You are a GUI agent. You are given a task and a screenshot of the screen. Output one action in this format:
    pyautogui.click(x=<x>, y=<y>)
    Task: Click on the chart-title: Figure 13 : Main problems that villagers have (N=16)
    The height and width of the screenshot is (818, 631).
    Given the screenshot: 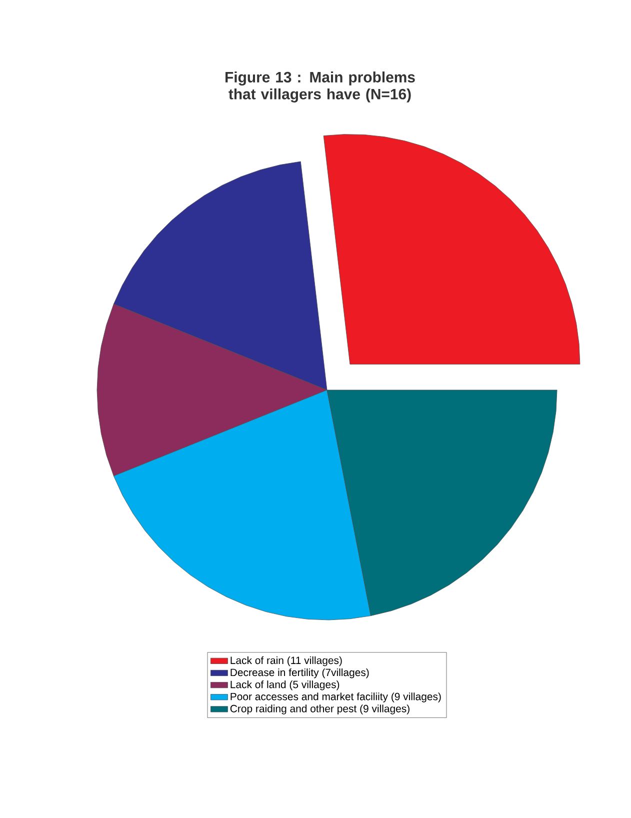 What is the action you would take?
    pyautogui.click(x=320, y=87)
    